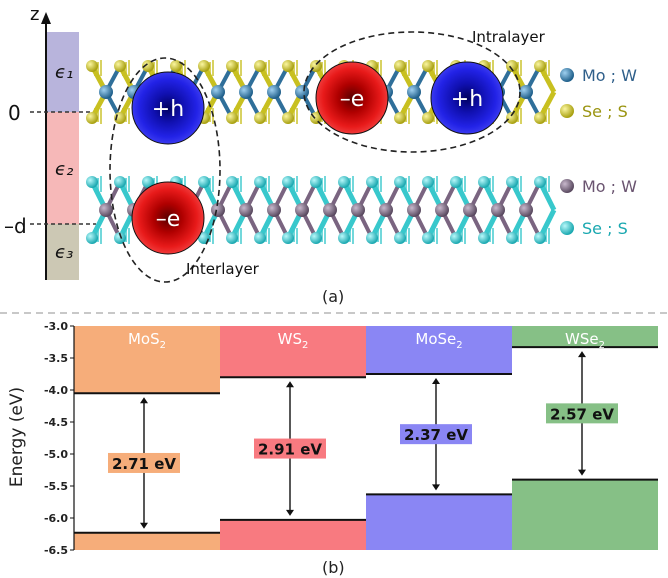  Describe the element at coordinates (438, 340) in the screenshot. I see `material-label: MoSe2` at that location.